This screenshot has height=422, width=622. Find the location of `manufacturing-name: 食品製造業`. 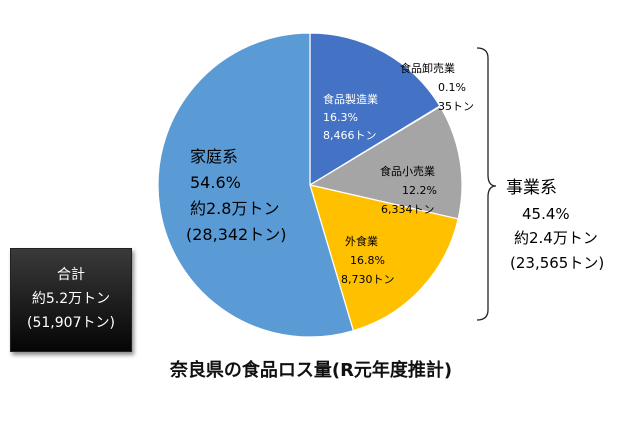

manufacturing-name: 食品製造業 is located at coordinates (350, 99).